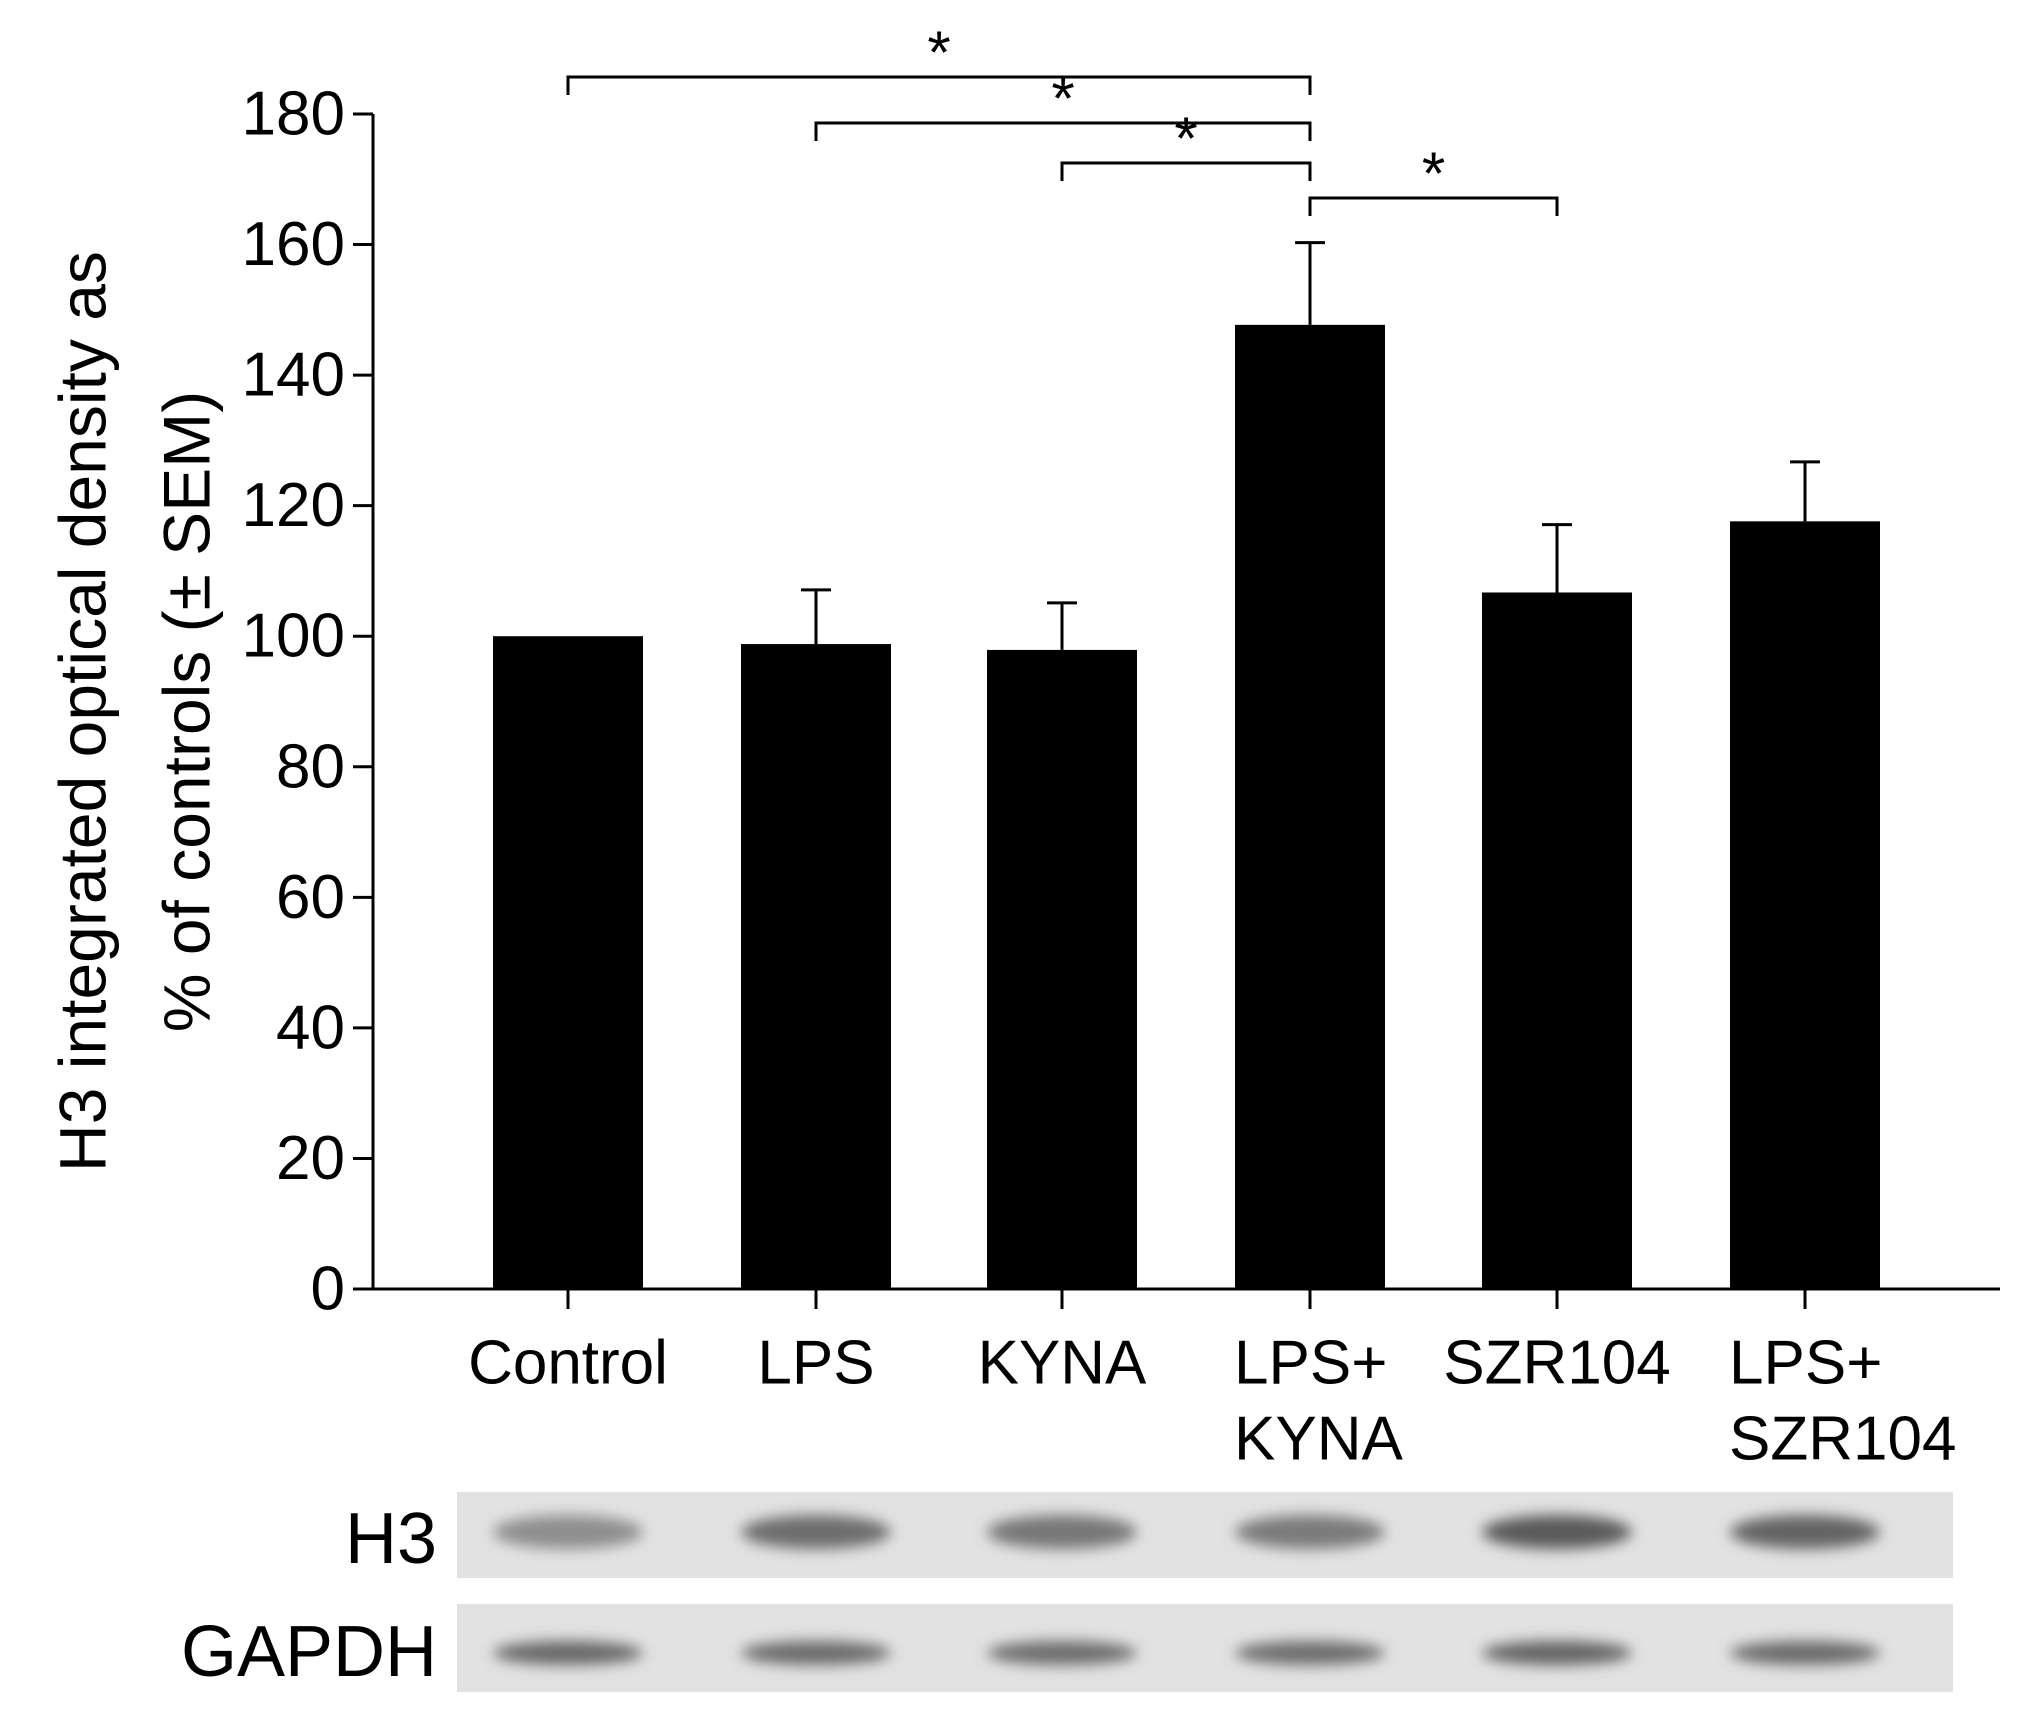 The image size is (2032, 1720). Describe the element at coordinates (1212, 1401) in the screenshot. I see `x-category-labels: Control LPS KYNA LPS+ KYNA SZR104 LPS+ SZR104` at that location.